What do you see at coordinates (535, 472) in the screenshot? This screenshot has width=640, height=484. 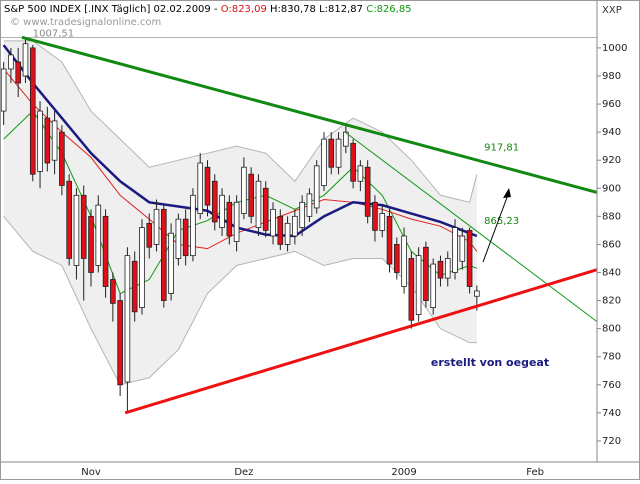 I see `x-tick-label: Feb` at bounding box center [535, 472].